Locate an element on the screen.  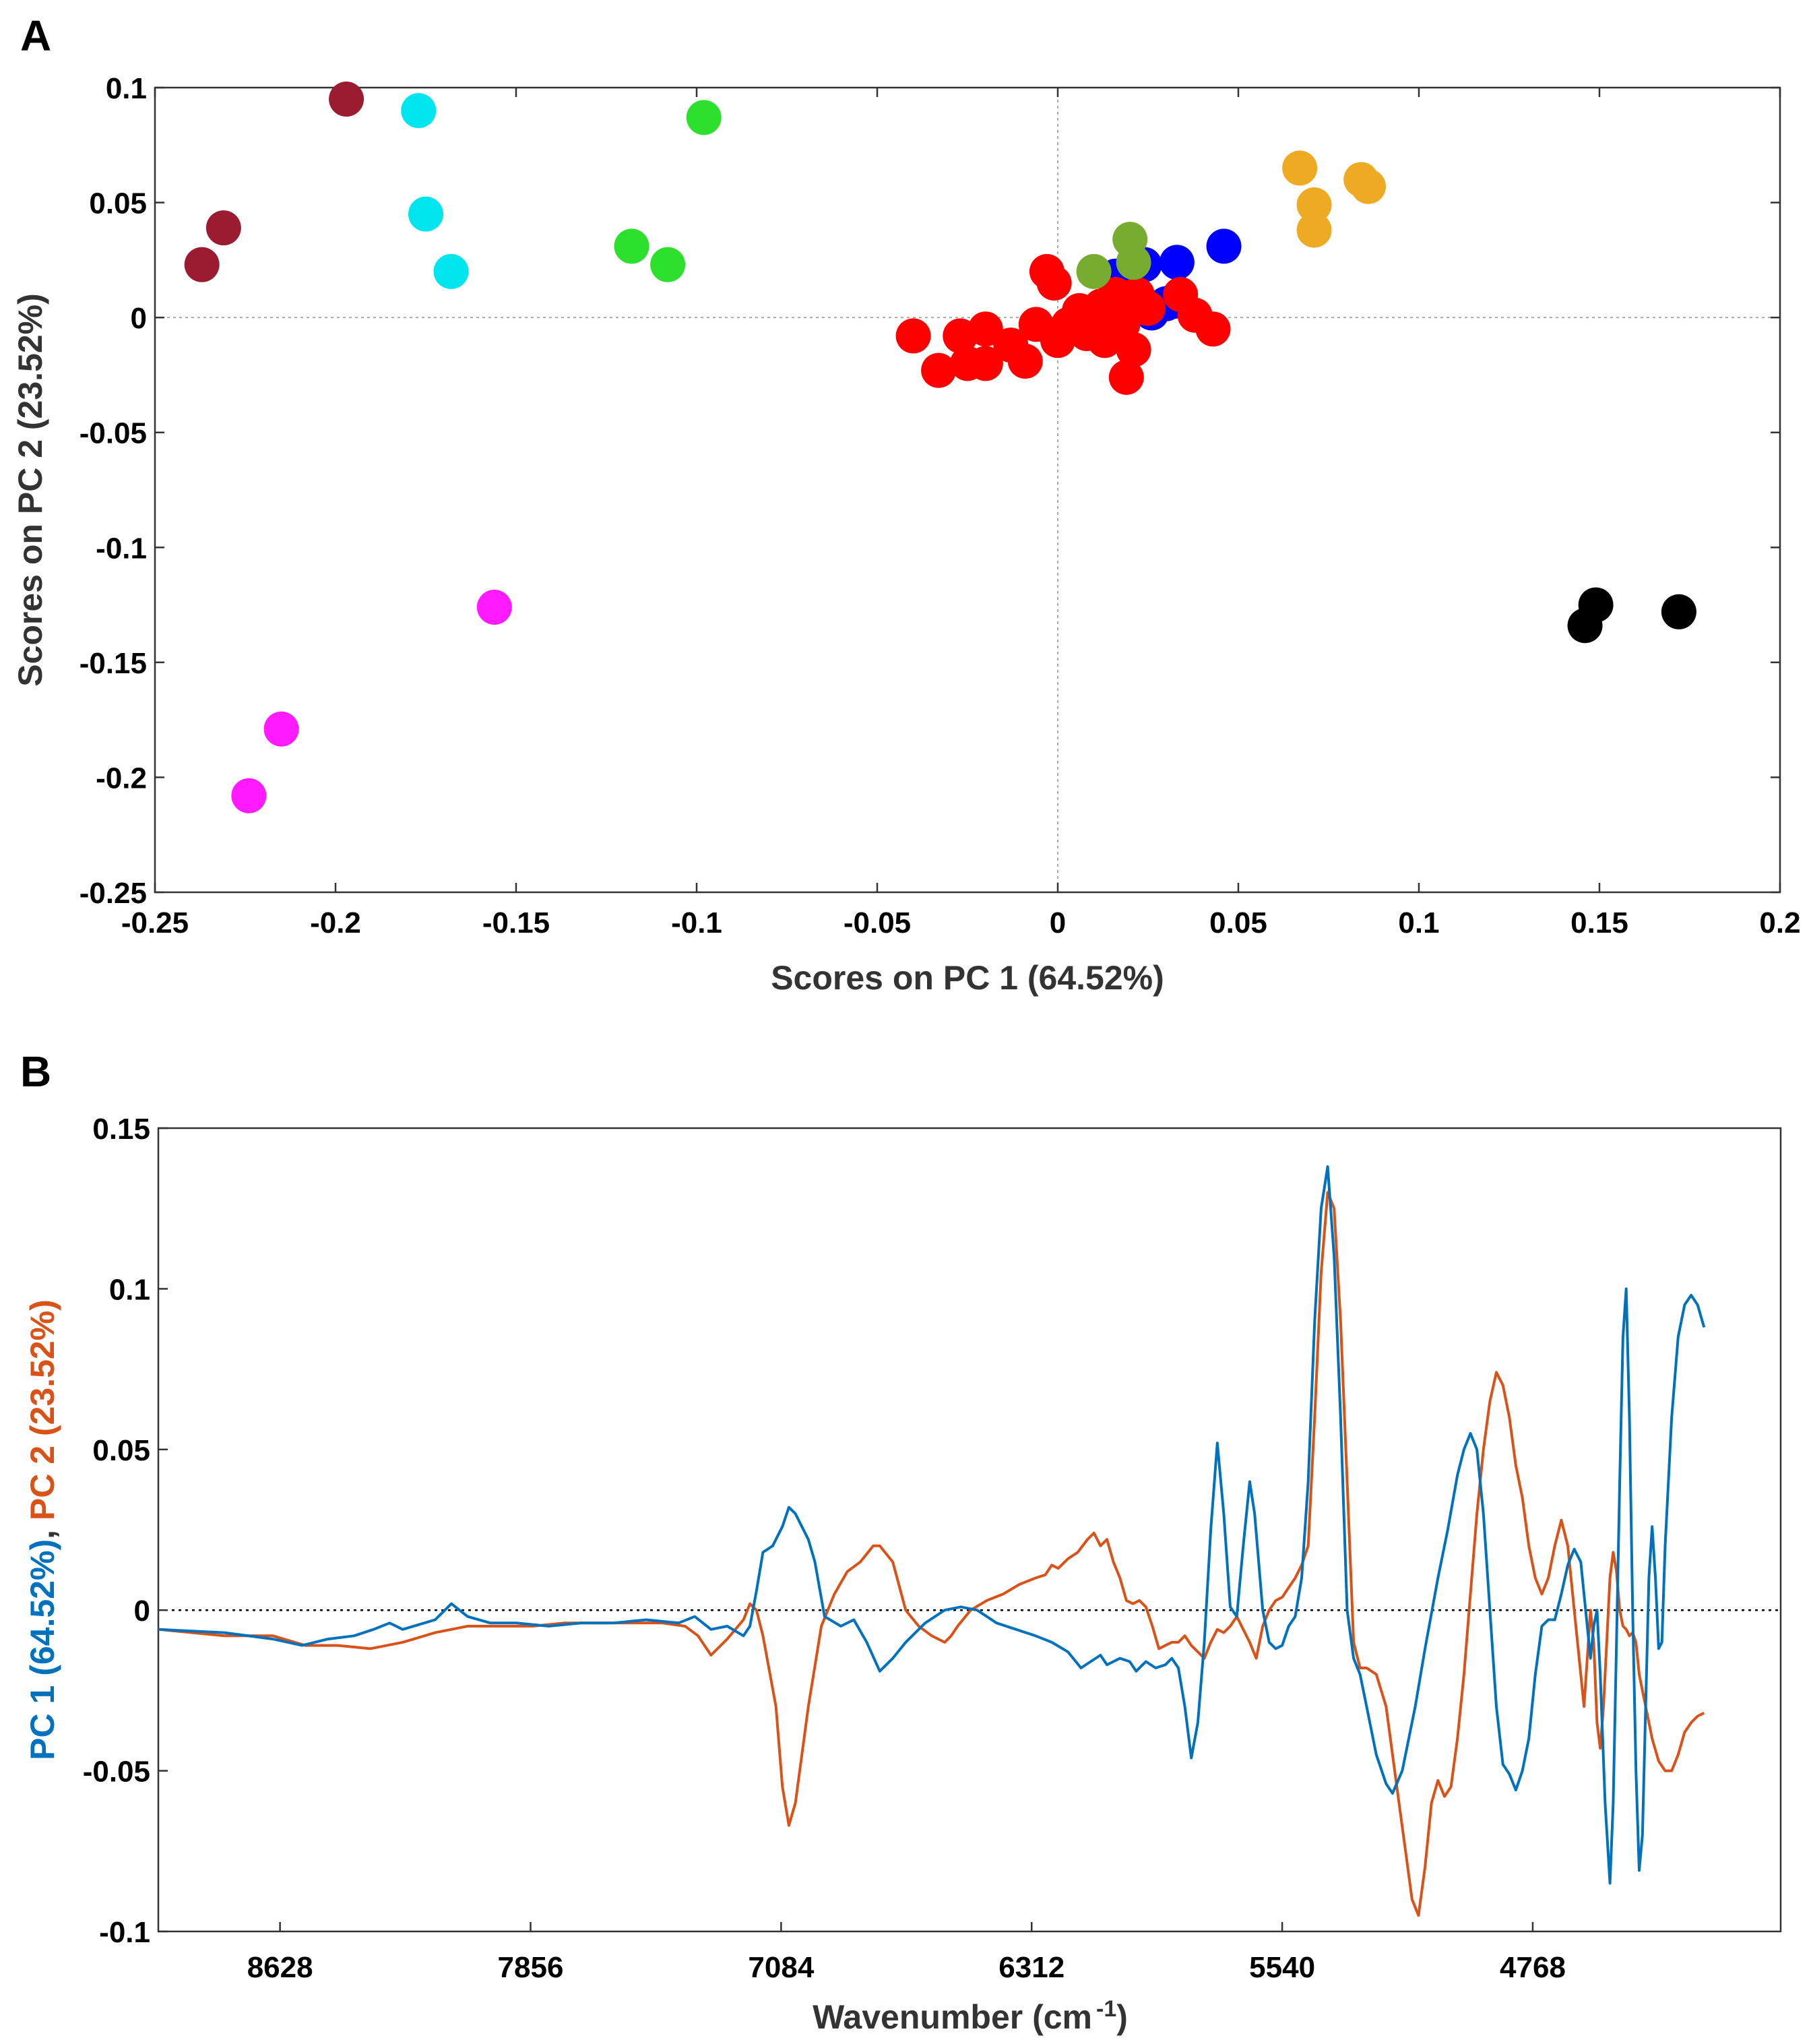
x-tick-label: 0.05 is located at coordinates (1238, 922).